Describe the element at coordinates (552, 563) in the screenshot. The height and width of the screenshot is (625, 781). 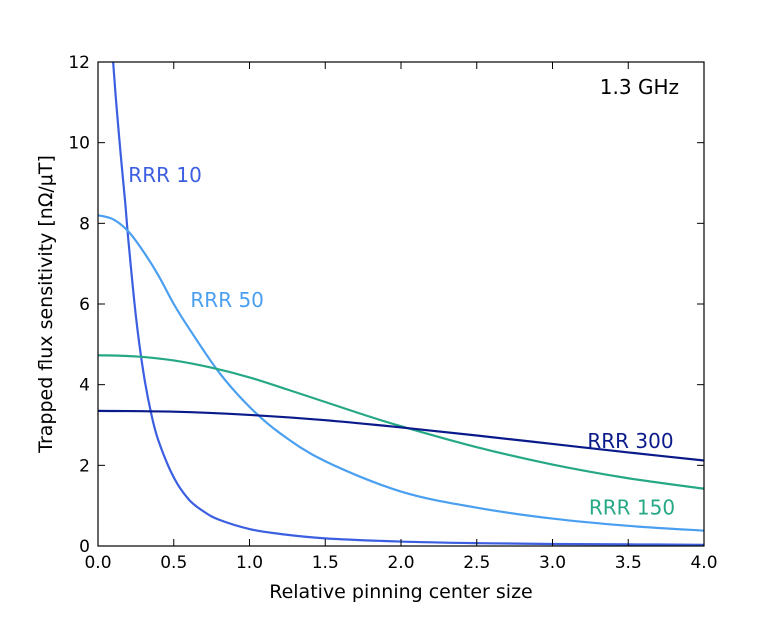
I see `x-tick-label: 3.0` at that location.